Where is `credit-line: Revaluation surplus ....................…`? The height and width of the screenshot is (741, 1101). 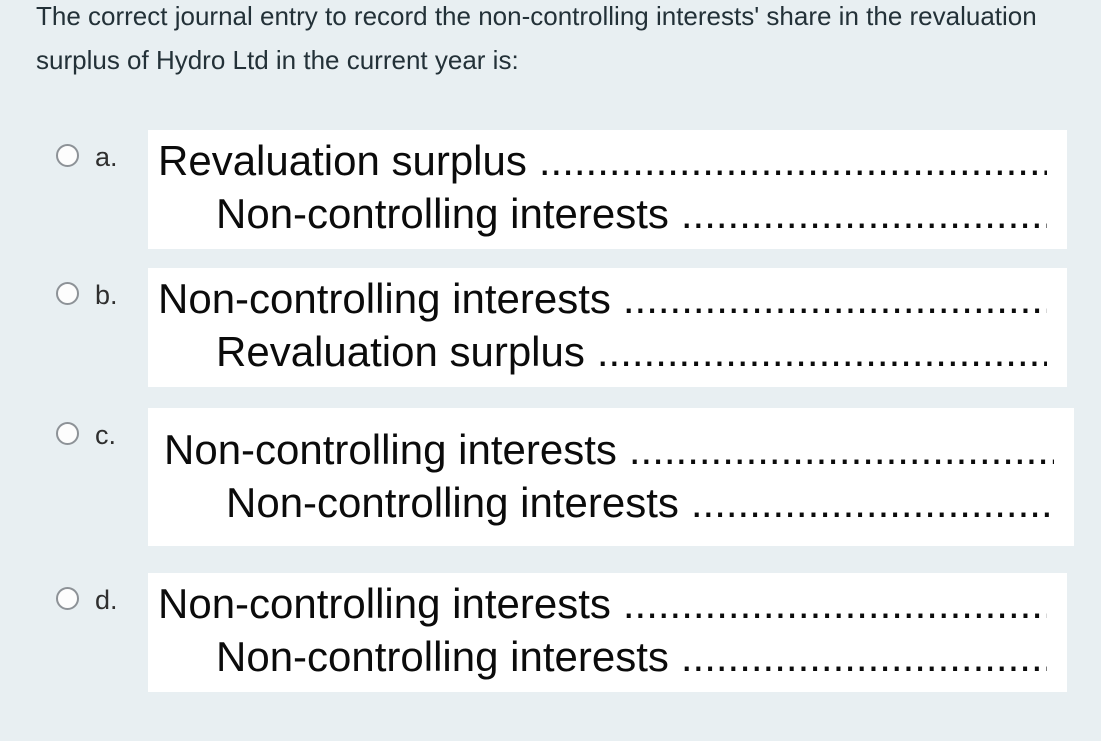 credit-line: Revaluation surplus ....................… is located at coordinates (602, 351).